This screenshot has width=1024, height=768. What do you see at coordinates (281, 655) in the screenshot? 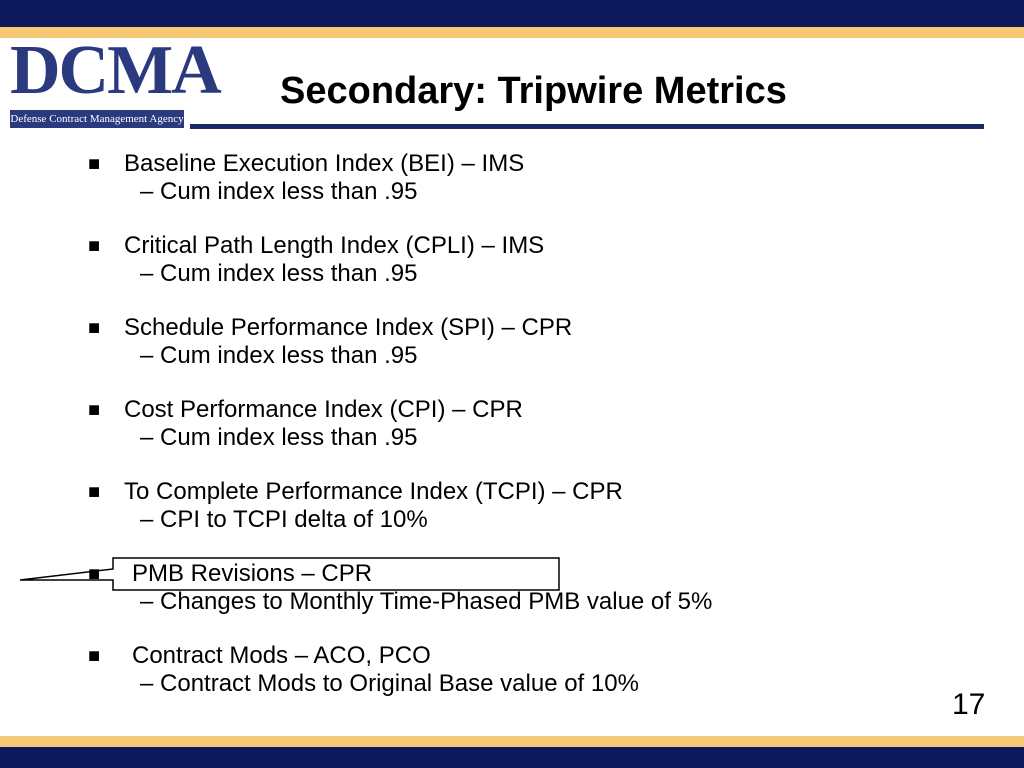
I see `bullet-main-text: Contract Mods – ACO, PCO` at bounding box center [281, 655].